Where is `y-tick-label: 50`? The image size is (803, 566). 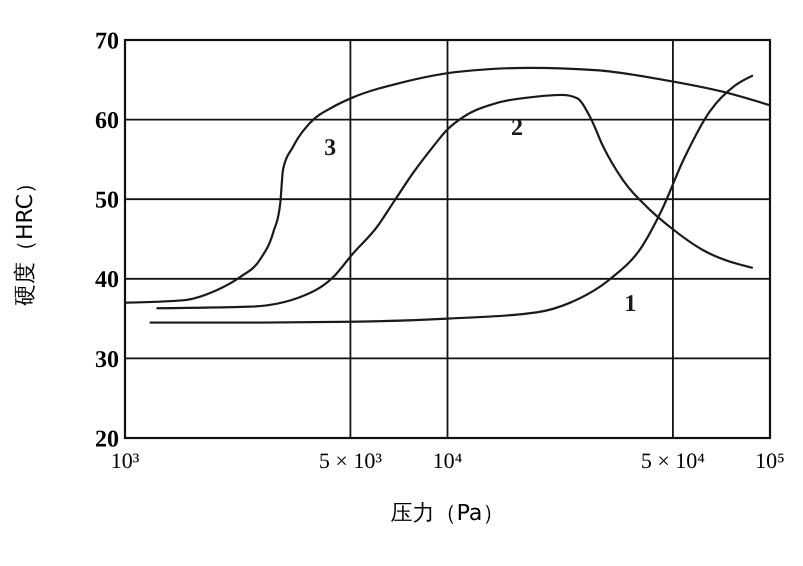
y-tick-label: 50 is located at coordinates (107, 201).